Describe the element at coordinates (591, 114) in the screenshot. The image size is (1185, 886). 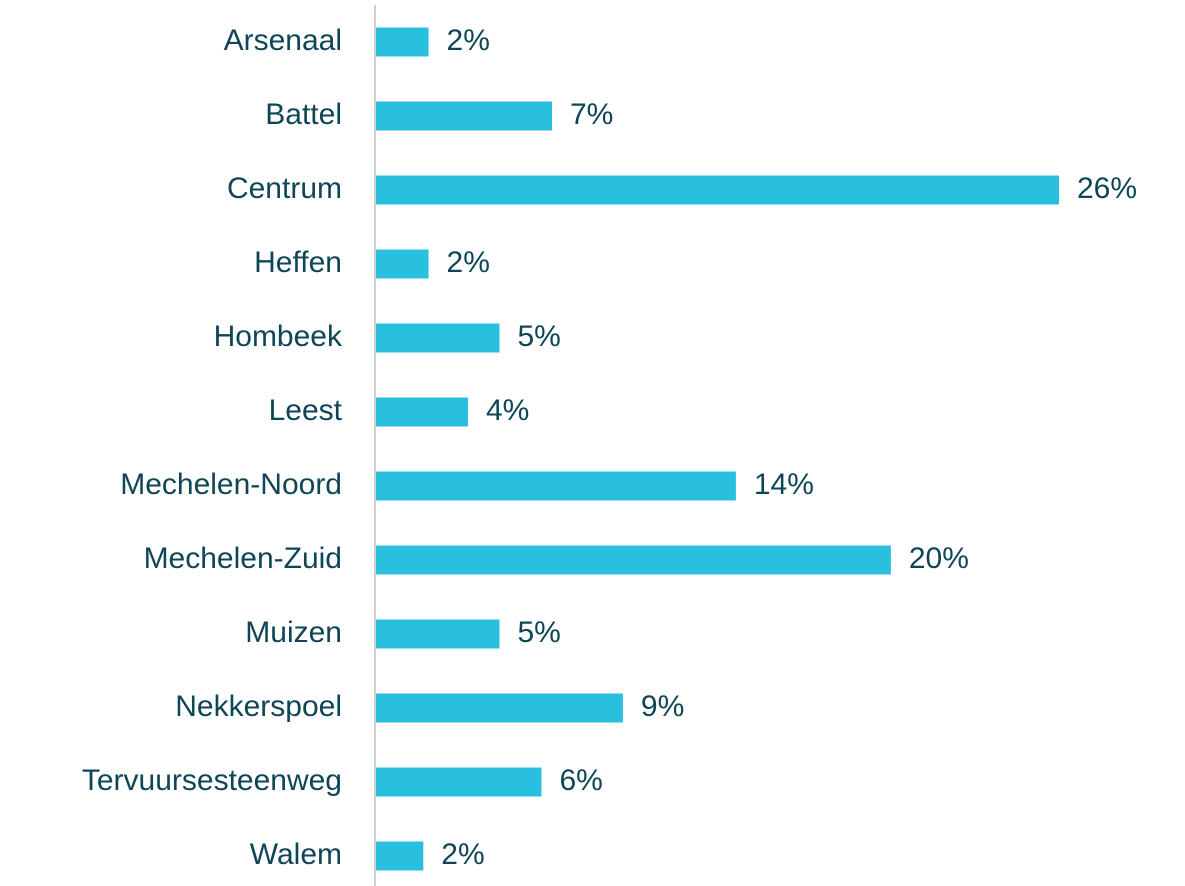
I see `value-label: 7%` at that location.